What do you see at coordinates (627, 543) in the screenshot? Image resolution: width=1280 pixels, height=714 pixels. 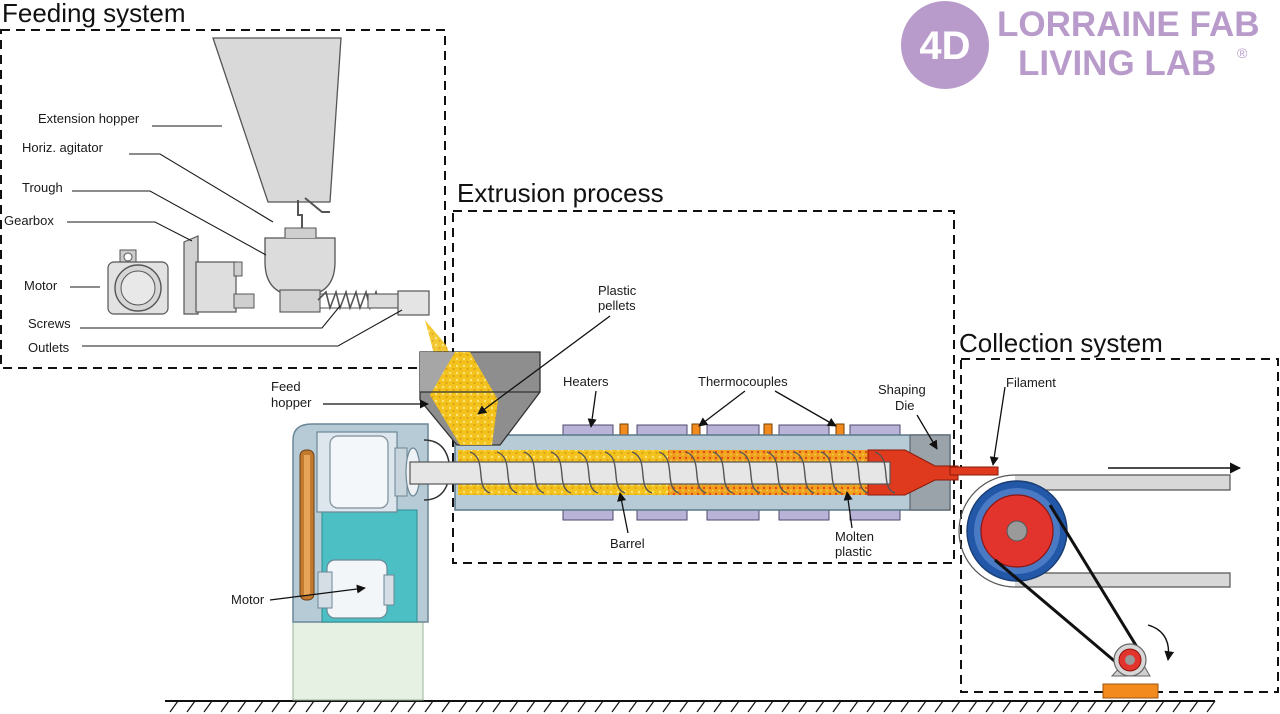 I see `label-barrel: Barrel` at bounding box center [627, 543].